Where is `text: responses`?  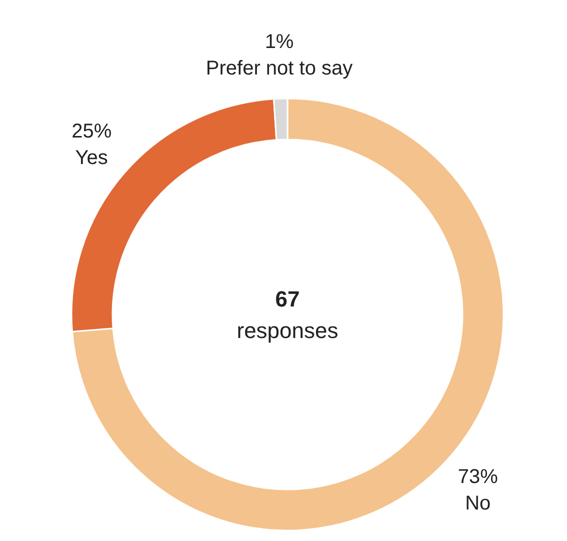
text: responses is located at coordinates (287, 331).